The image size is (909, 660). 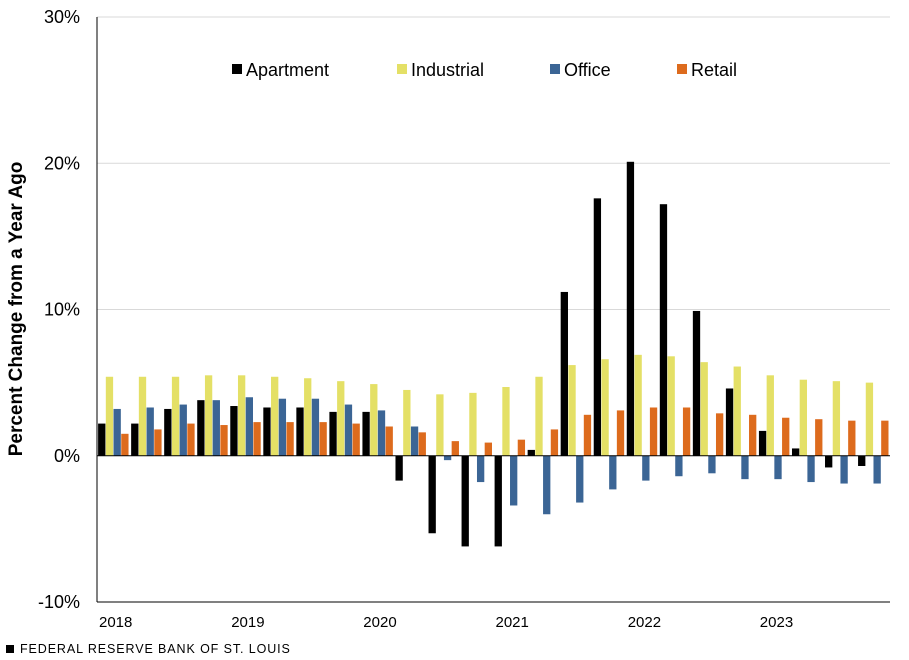 I want to click on bar-retail-2023Q4, so click(x=885, y=438).